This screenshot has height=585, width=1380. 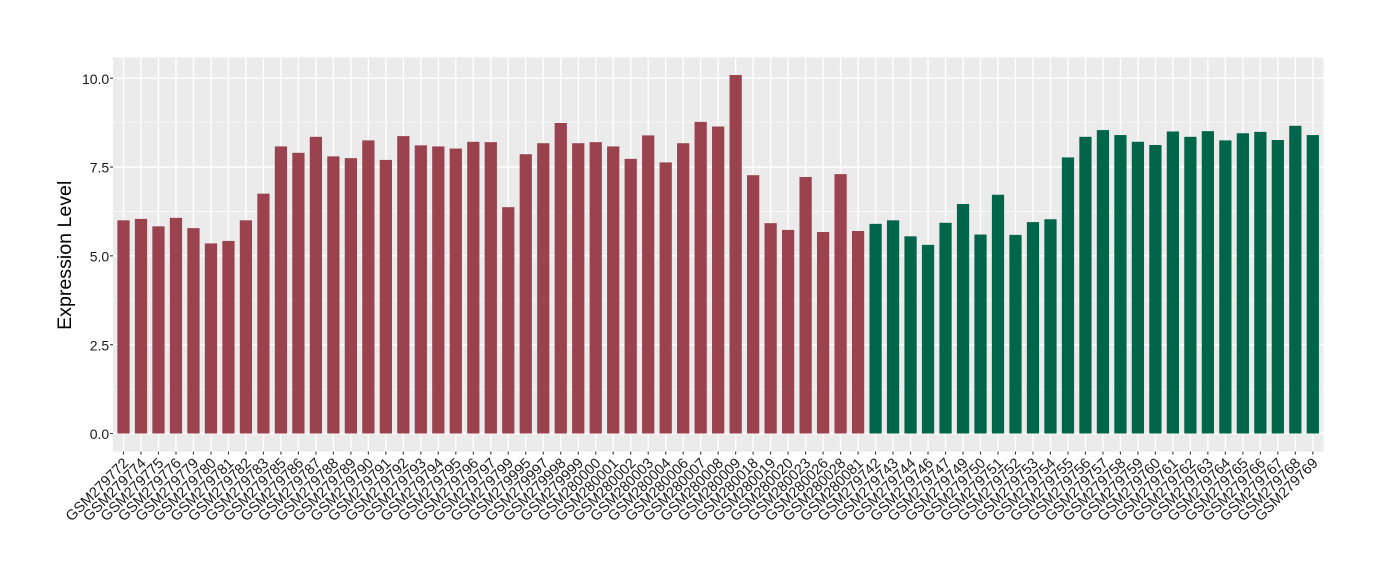 What do you see at coordinates (95, 79) in the screenshot?
I see `svg-text: 10.0` at bounding box center [95, 79].